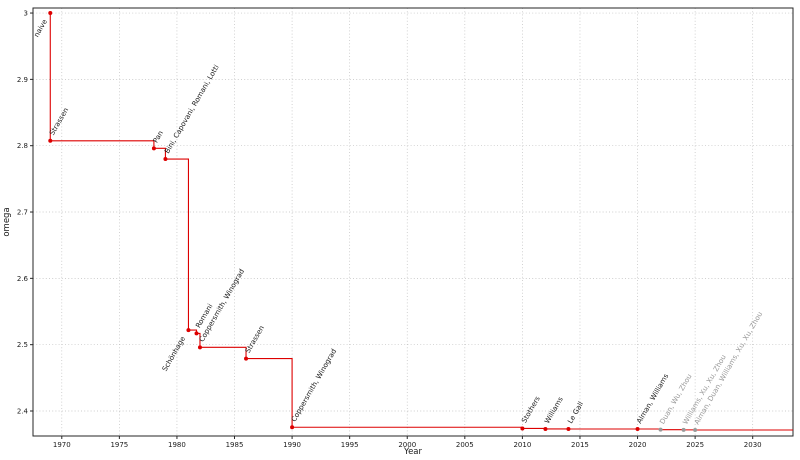 The height and width of the screenshot is (460, 800). Describe the element at coordinates (22, 345) in the screenshot. I see `y-tick-label: 2.5` at that location.